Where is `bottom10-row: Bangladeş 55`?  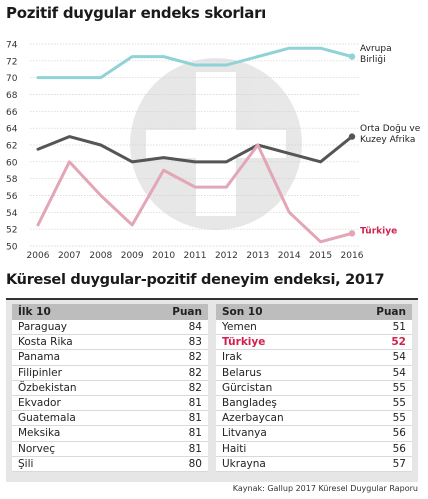 bottom10-row: Bangladeş 55 is located at coordinates (314, 403).